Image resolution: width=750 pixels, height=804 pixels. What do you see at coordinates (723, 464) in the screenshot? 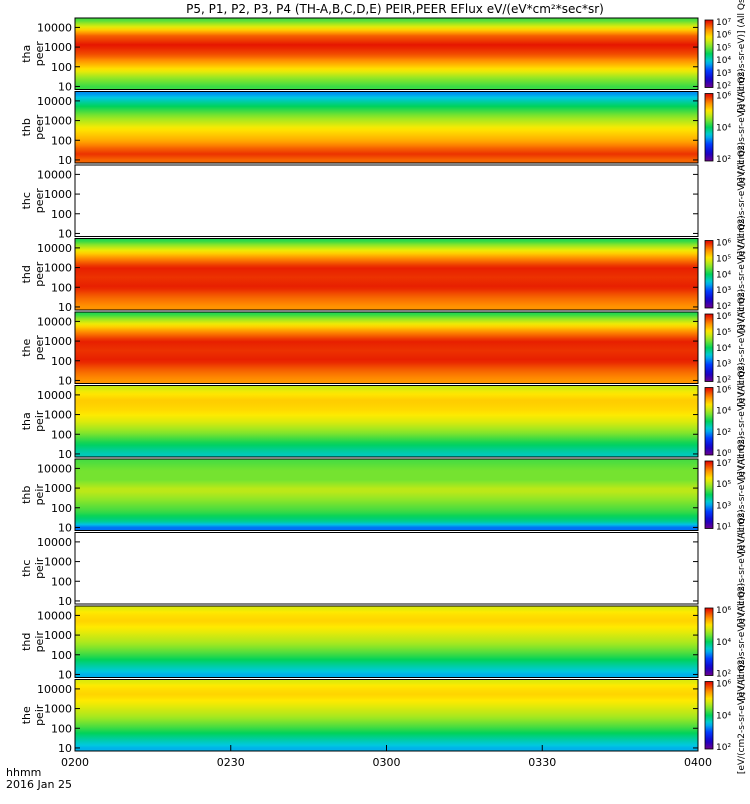
I see `colorbar-tick-label: 10⁷` at bounding box center [723, 464].